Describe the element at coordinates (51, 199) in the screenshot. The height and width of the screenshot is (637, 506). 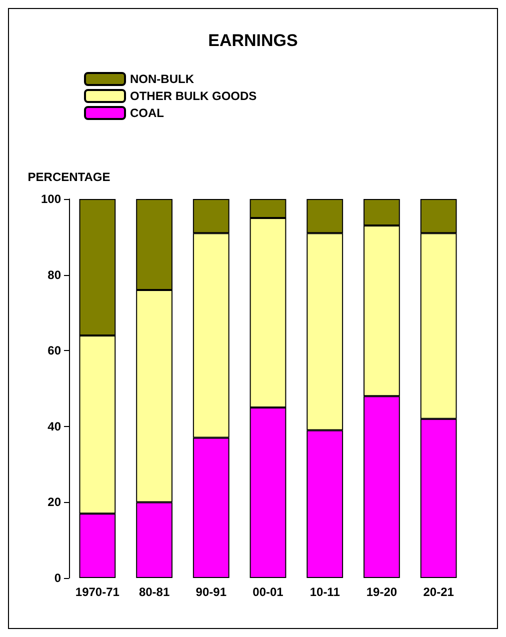
I see `y-tick-label: 100` at that location.